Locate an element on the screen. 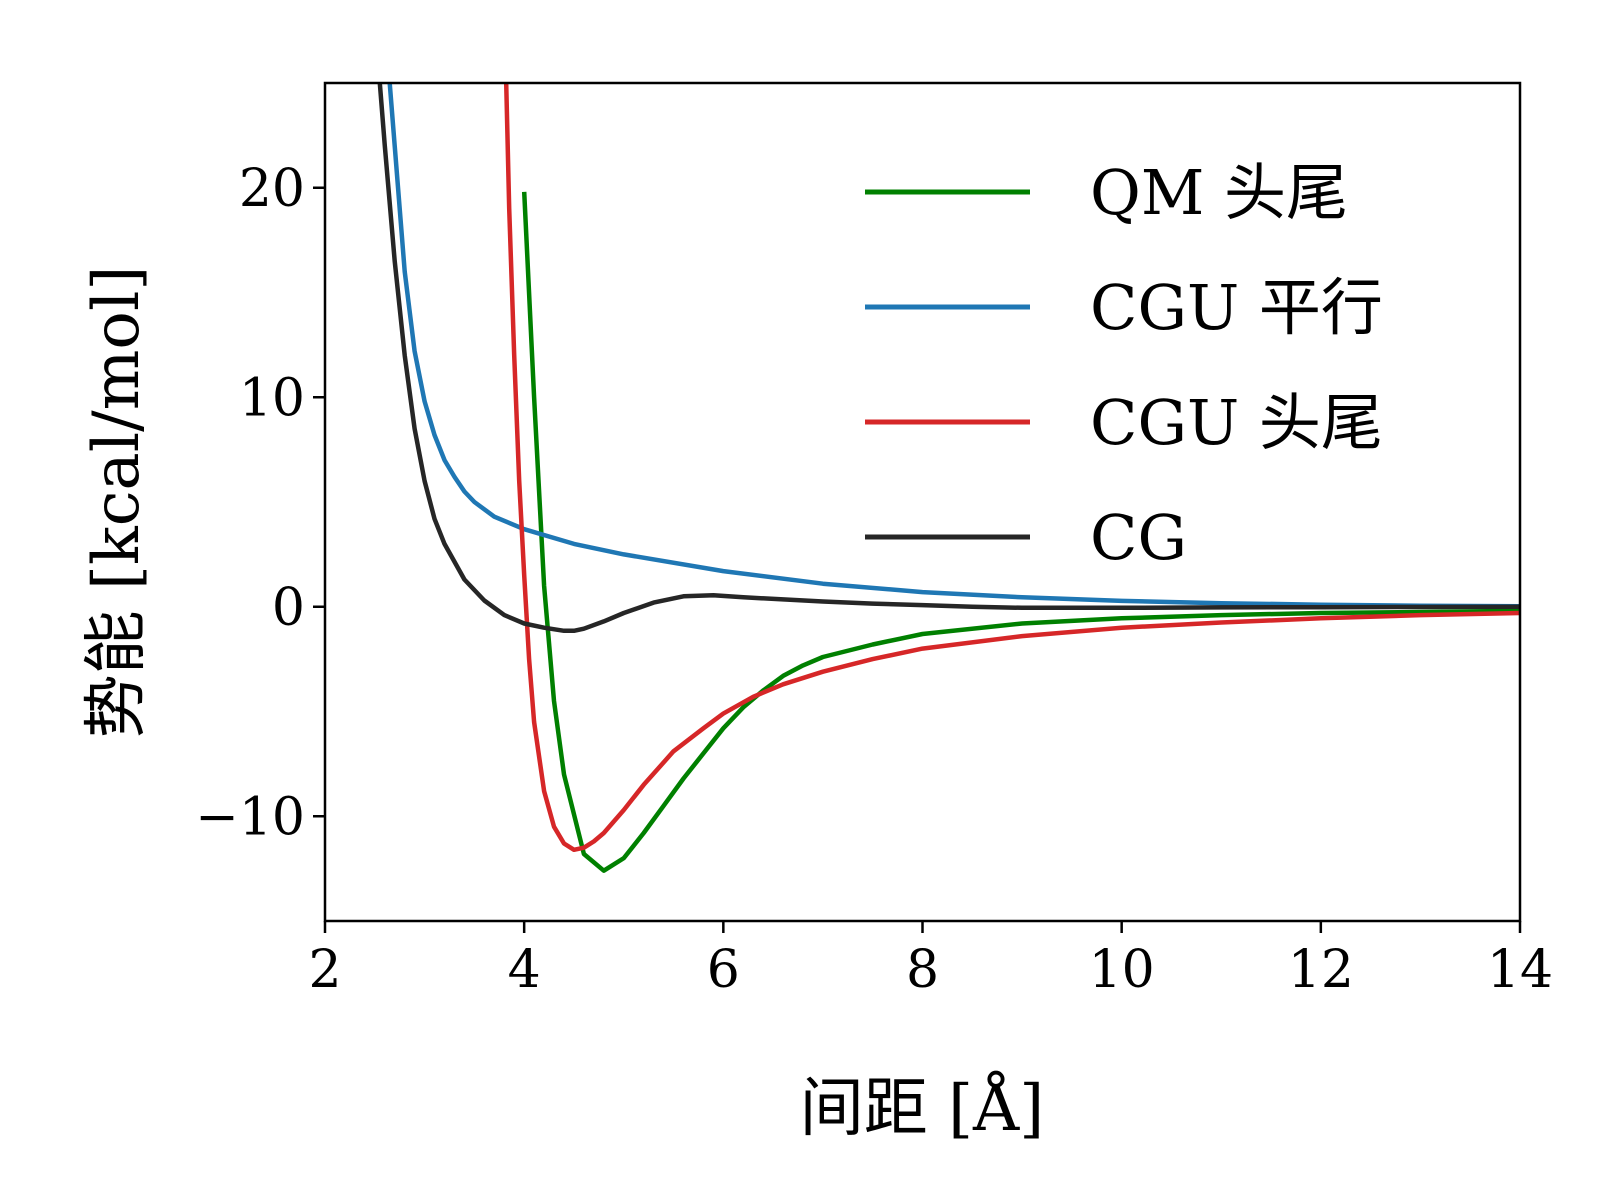 This screenshot has height=1200, width=1600. x-tick-label: 12 is located at coordinates (1321, 970).